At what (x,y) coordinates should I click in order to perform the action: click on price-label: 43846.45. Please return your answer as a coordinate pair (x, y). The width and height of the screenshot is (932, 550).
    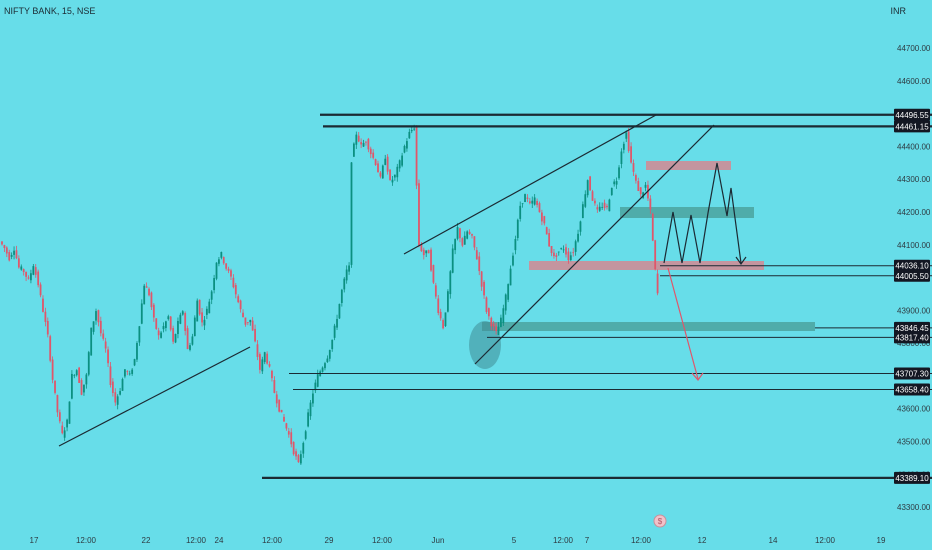
    Looking at the image, I should click on (912, 327).